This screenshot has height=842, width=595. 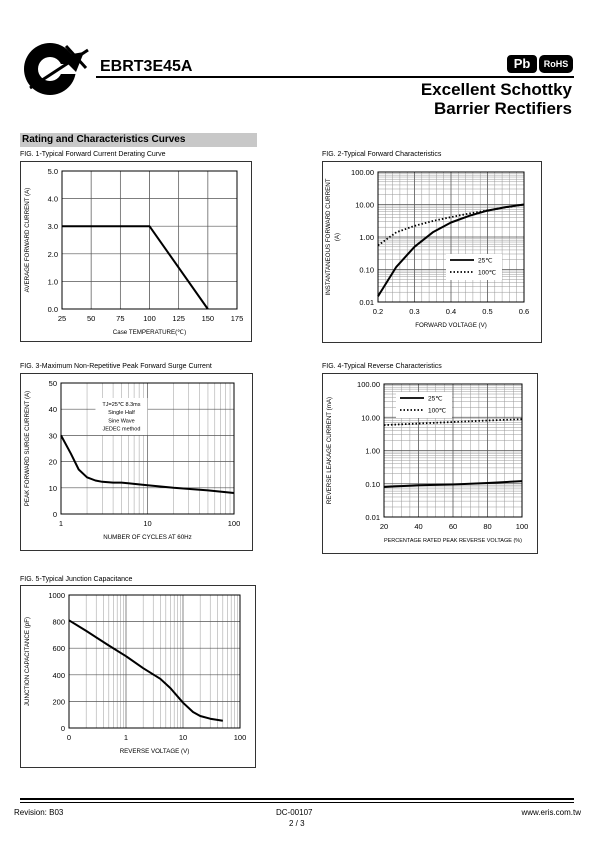 What do you see at coordinates (372, 484) in the screenshot?
I see `fig4-ytick-label: 0.10` at bounding box center [372, 484].